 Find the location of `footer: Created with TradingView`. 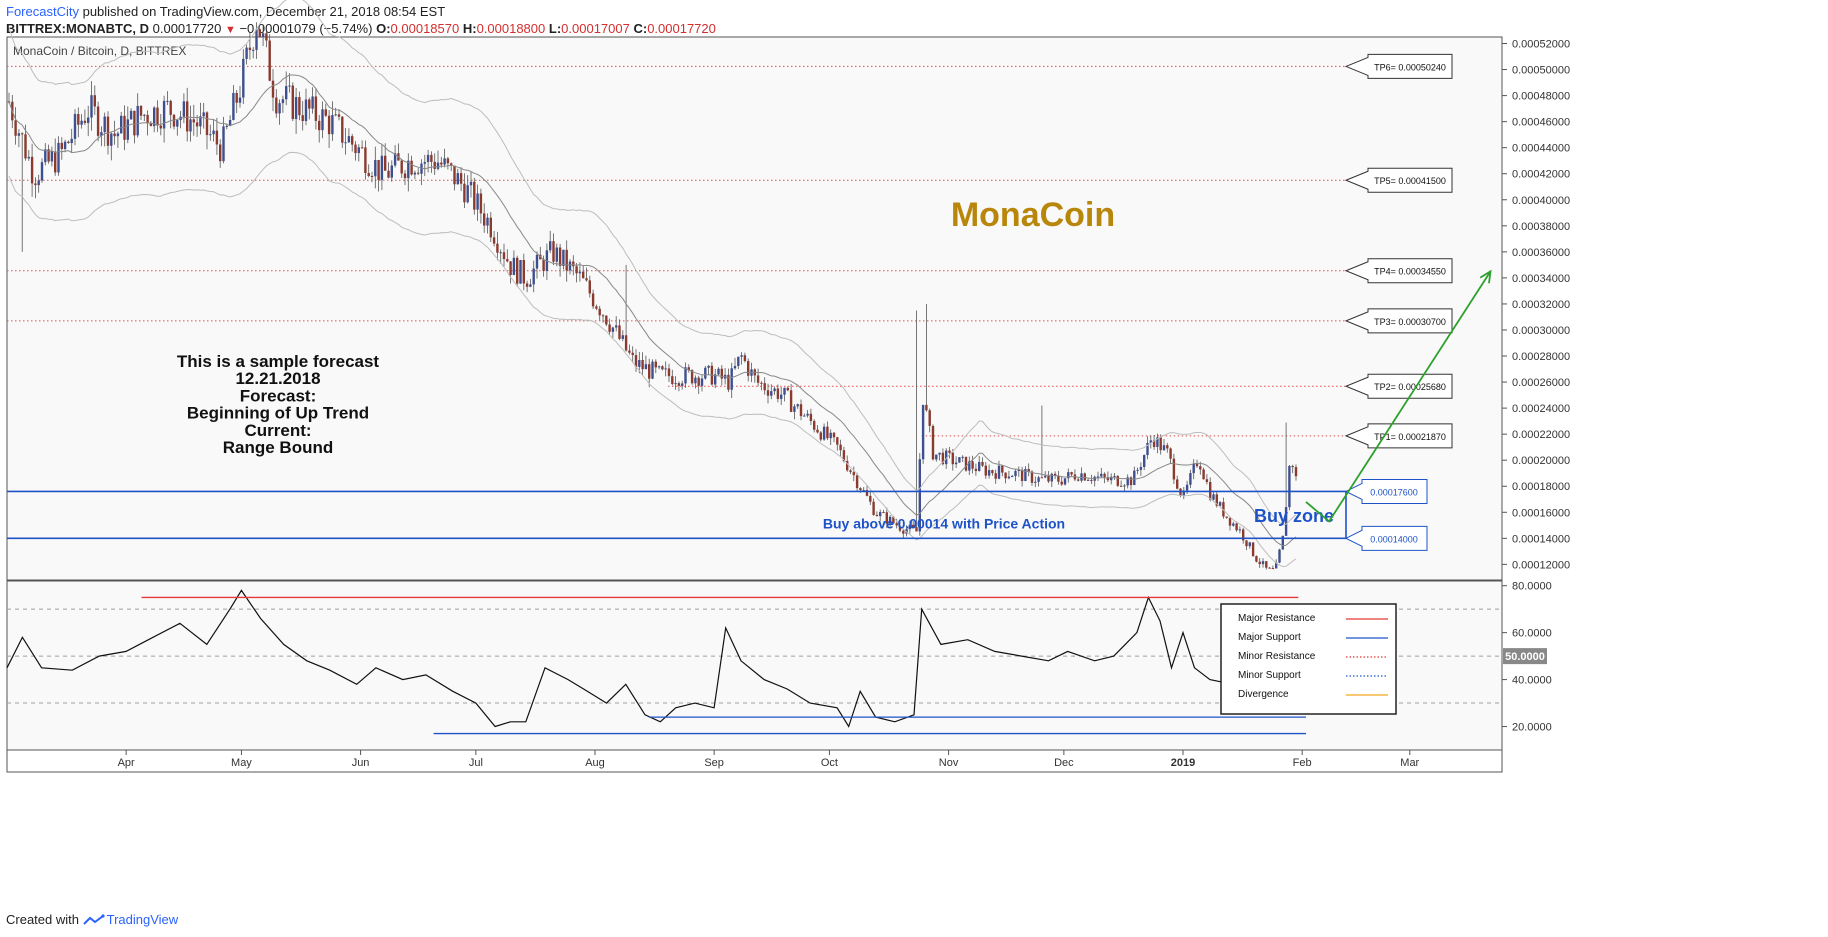

footer: Created with TradingView is located at coordinates (92, 920).